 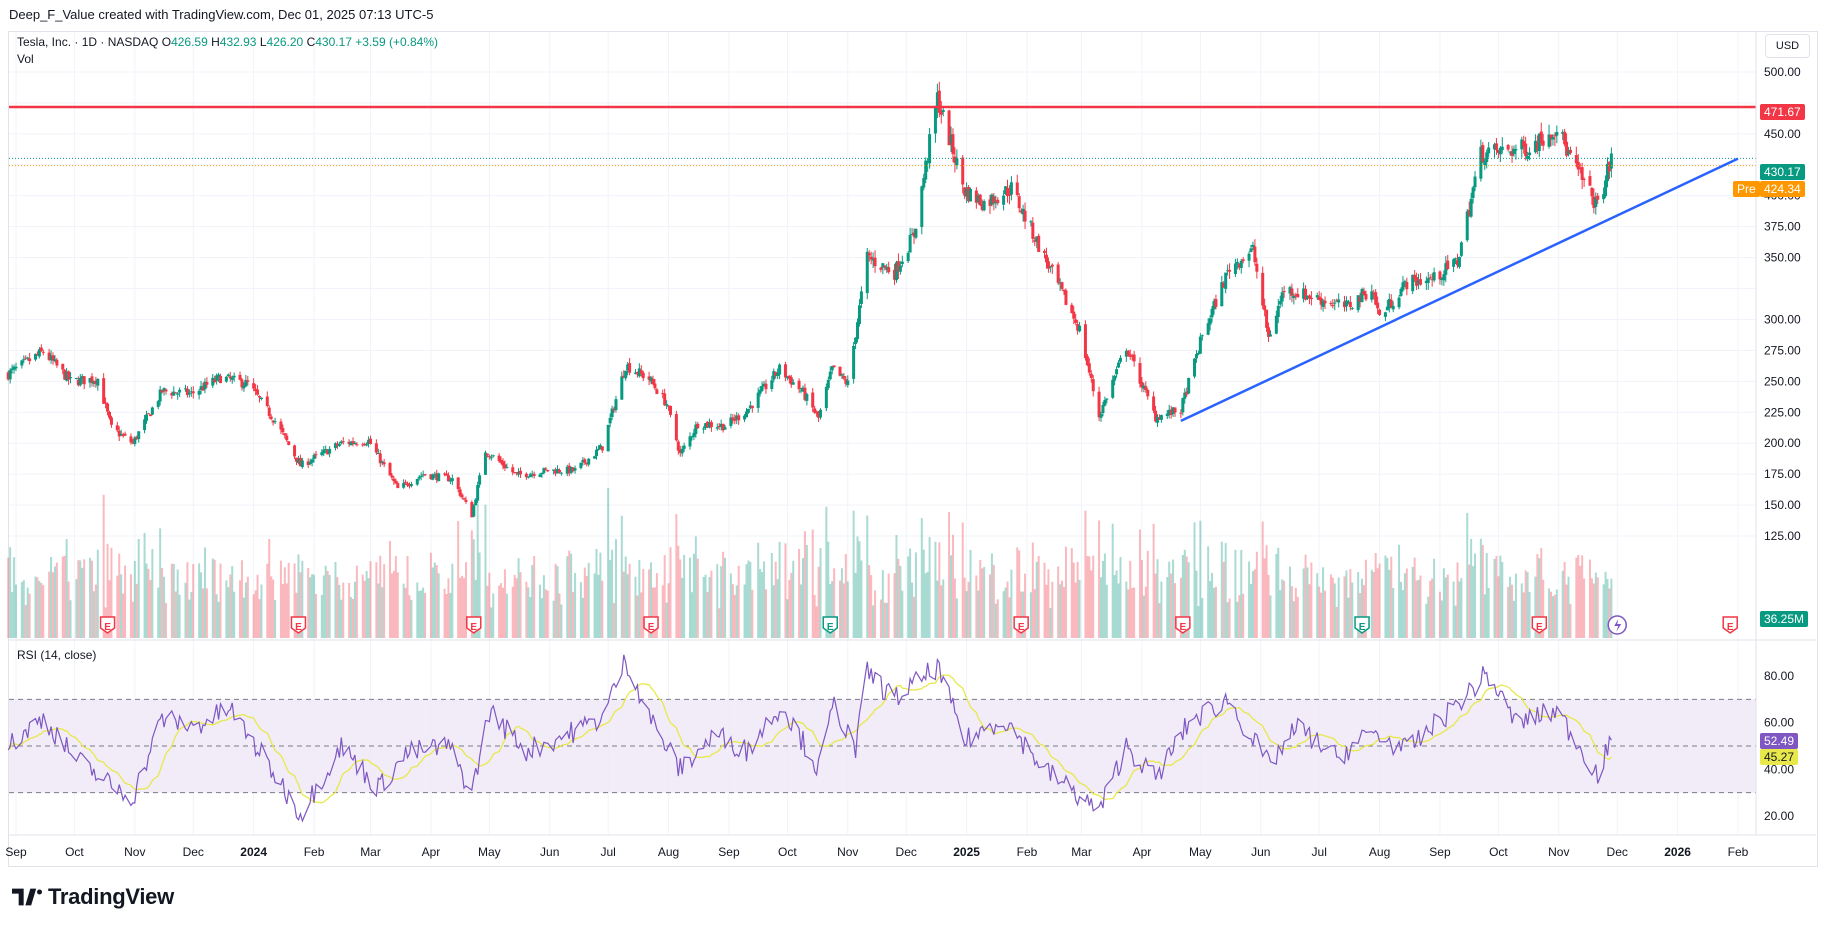 What do you see at coordinates (93, 897) in the screenshot?
I see `tradingview-brand: TradingView` at bounding box center [93, 897].